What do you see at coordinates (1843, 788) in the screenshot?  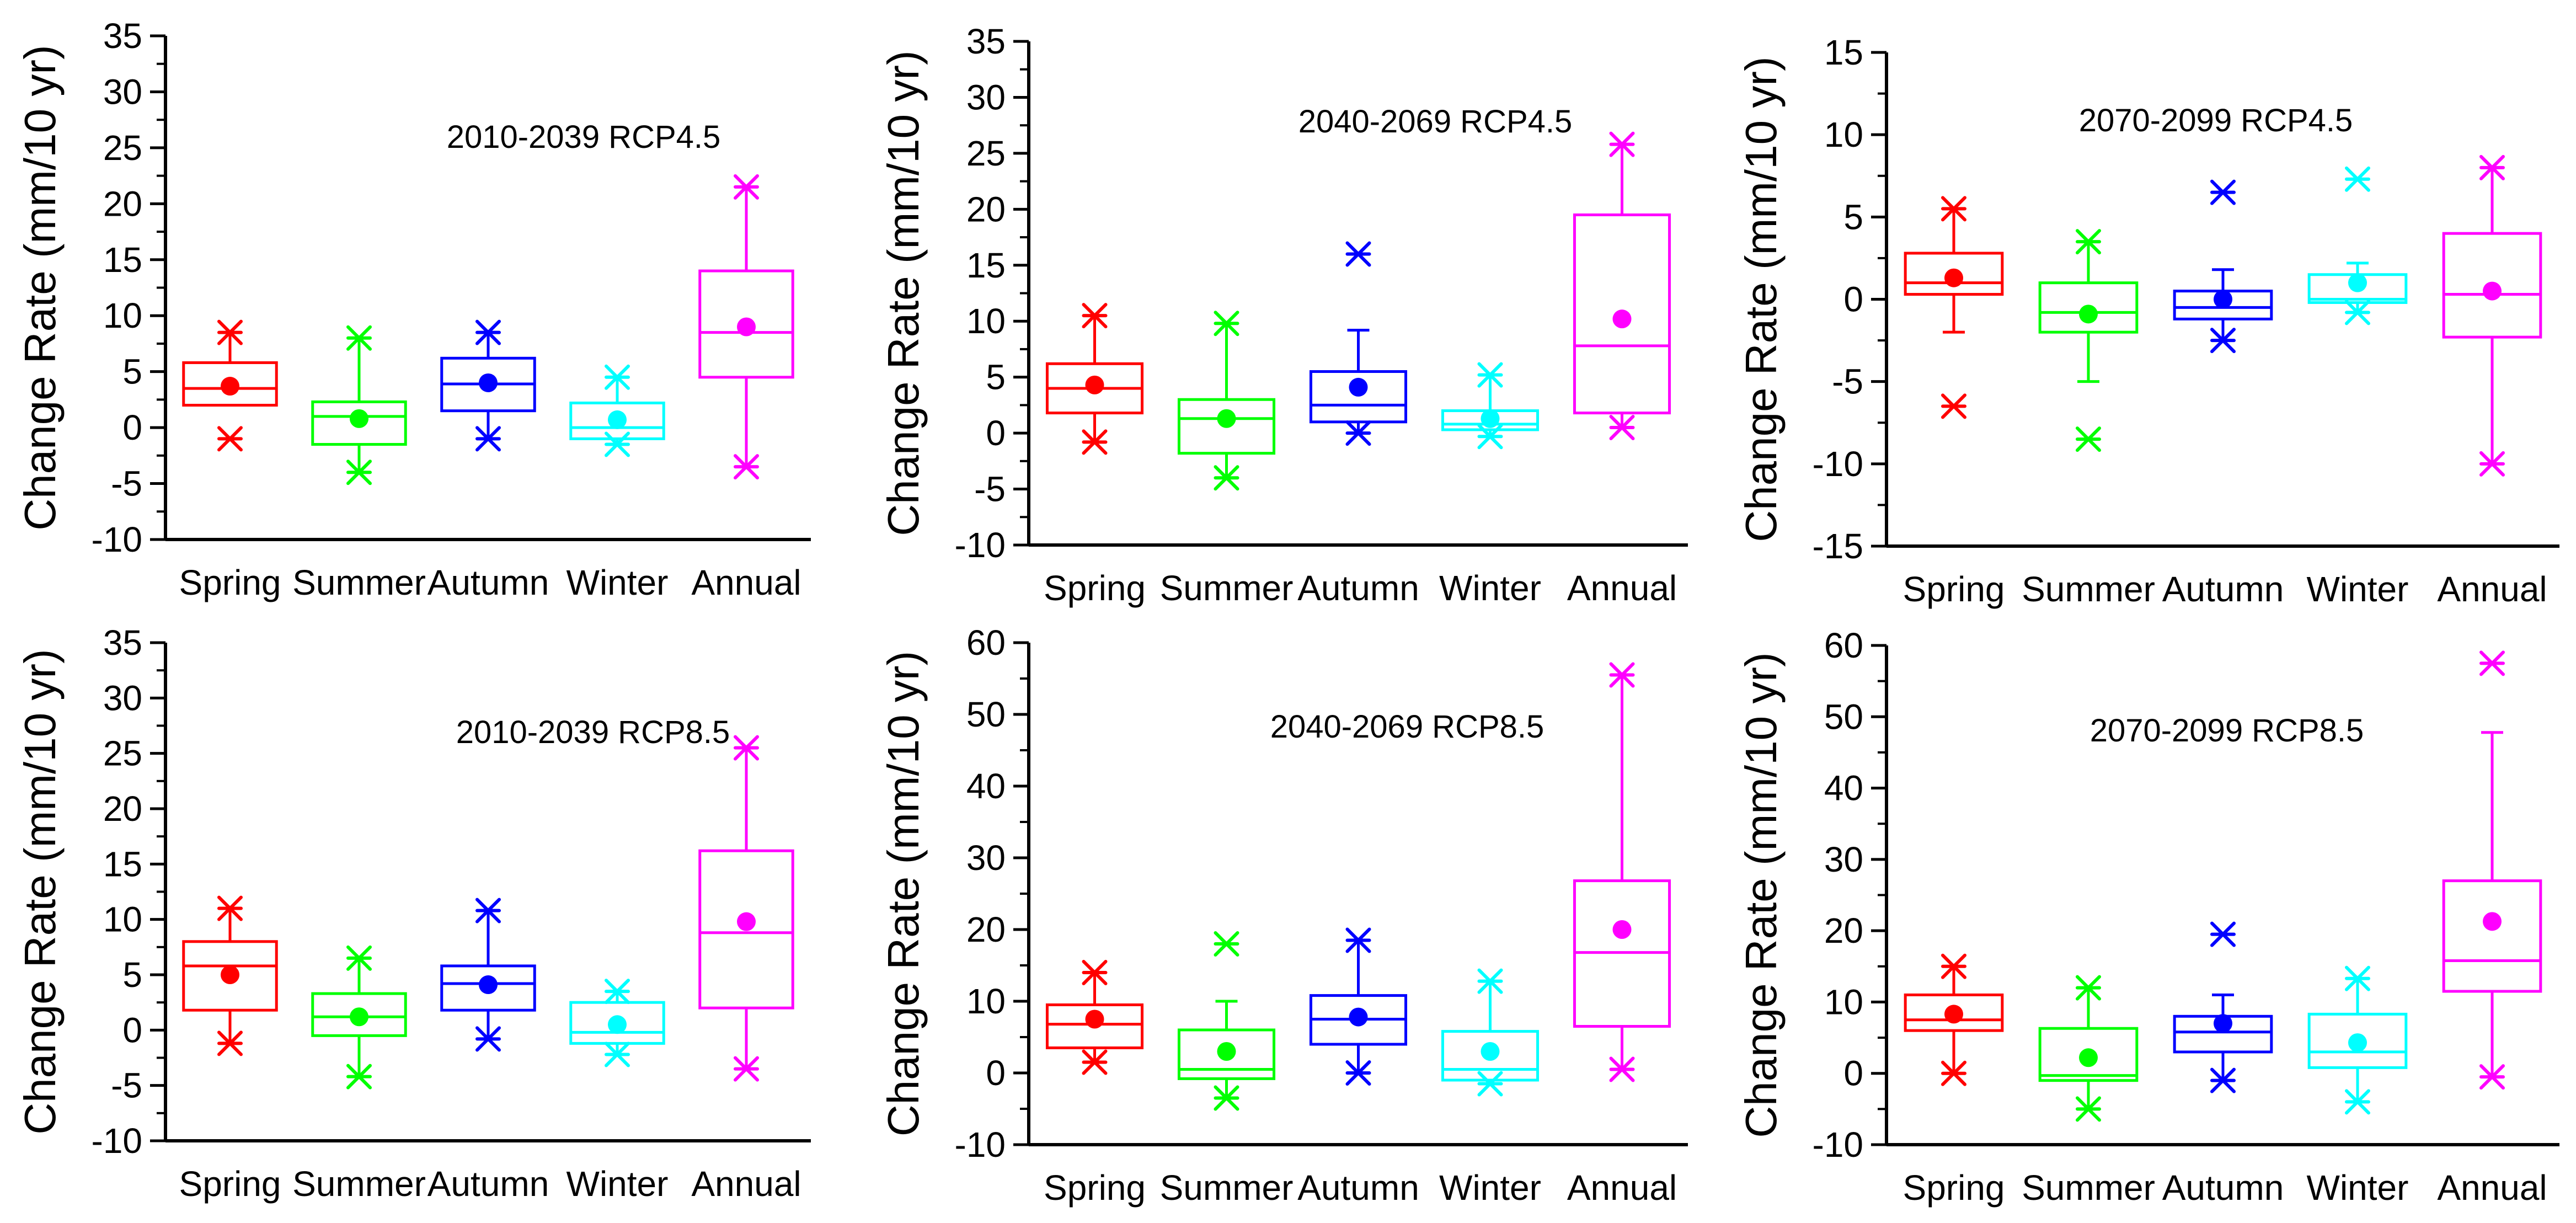 I see `y-tick-label: 40` at bounding box center [1843, 788].